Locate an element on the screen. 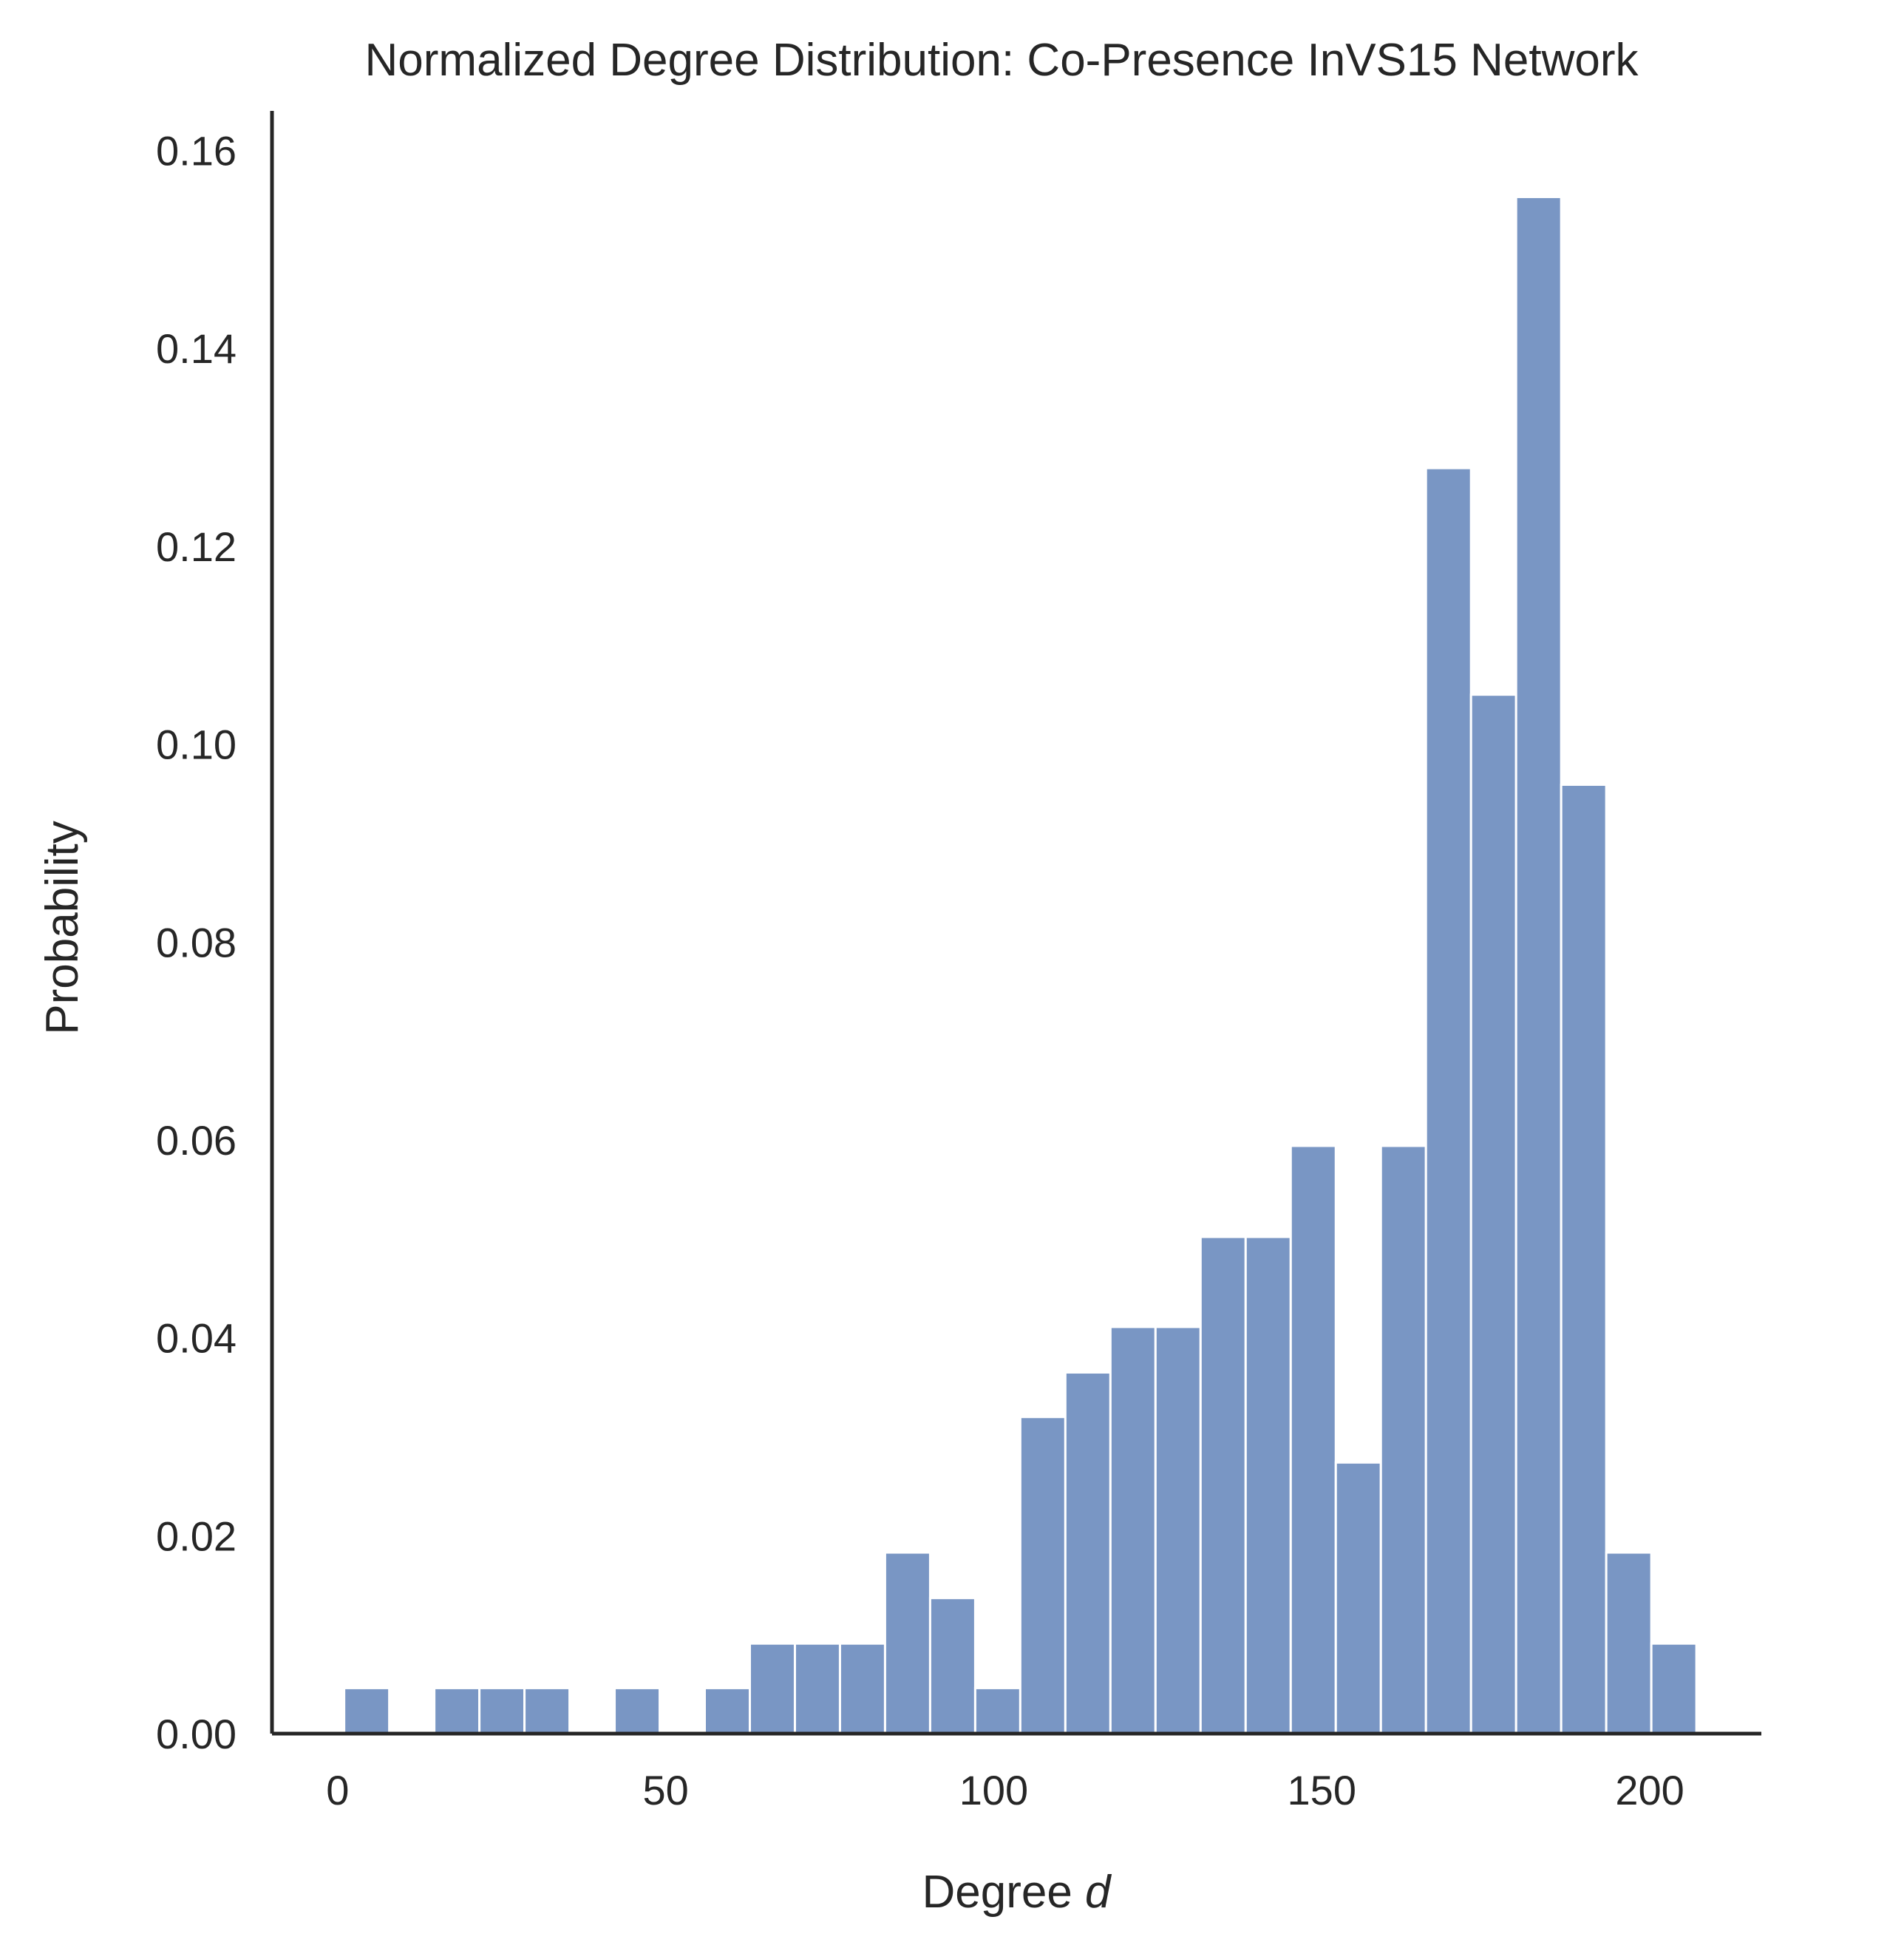  y-tick-label: 0.10 is located at coordinates (196, 745).